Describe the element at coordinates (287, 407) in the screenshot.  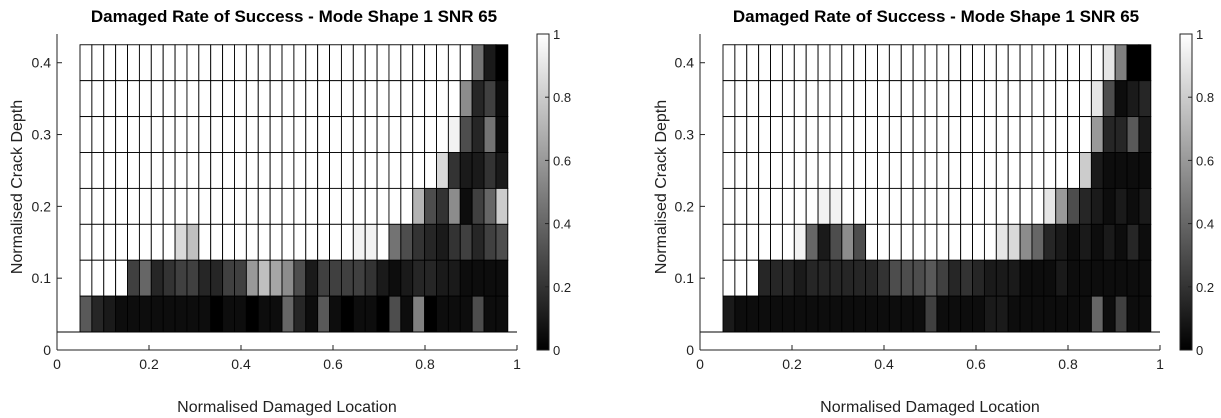
I see `x-axis-label: Normalised Damaged Location` at that location.